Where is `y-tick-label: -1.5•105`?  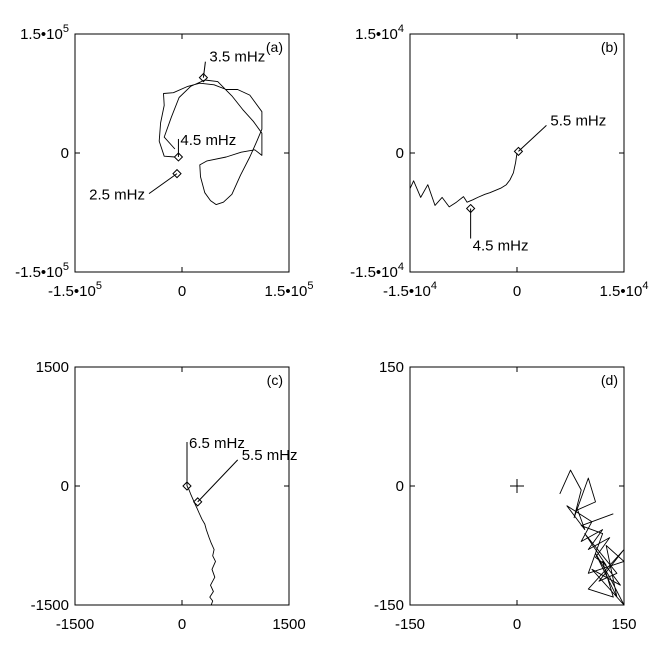
y-tick-label: -1.5•105 is located at coordinates (42, 271).